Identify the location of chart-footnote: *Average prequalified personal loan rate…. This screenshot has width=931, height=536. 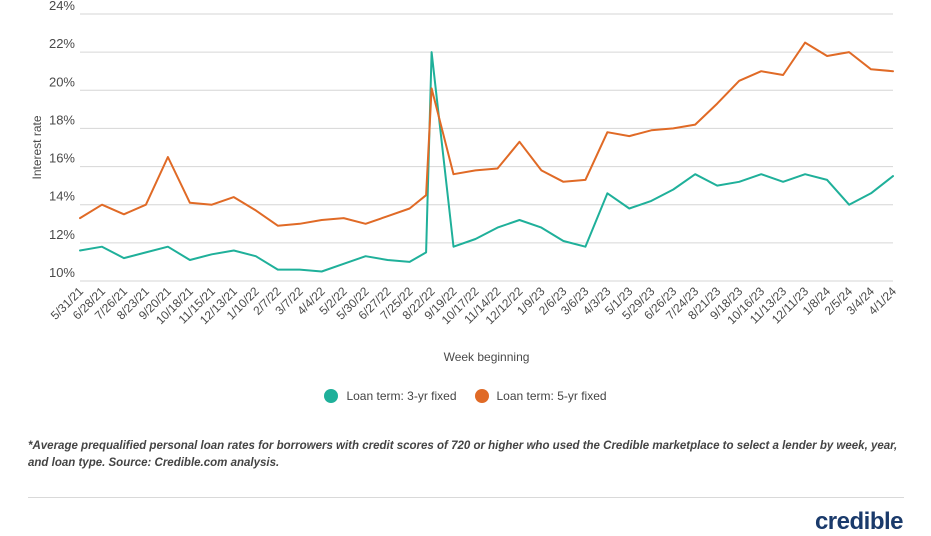
(463, 454).